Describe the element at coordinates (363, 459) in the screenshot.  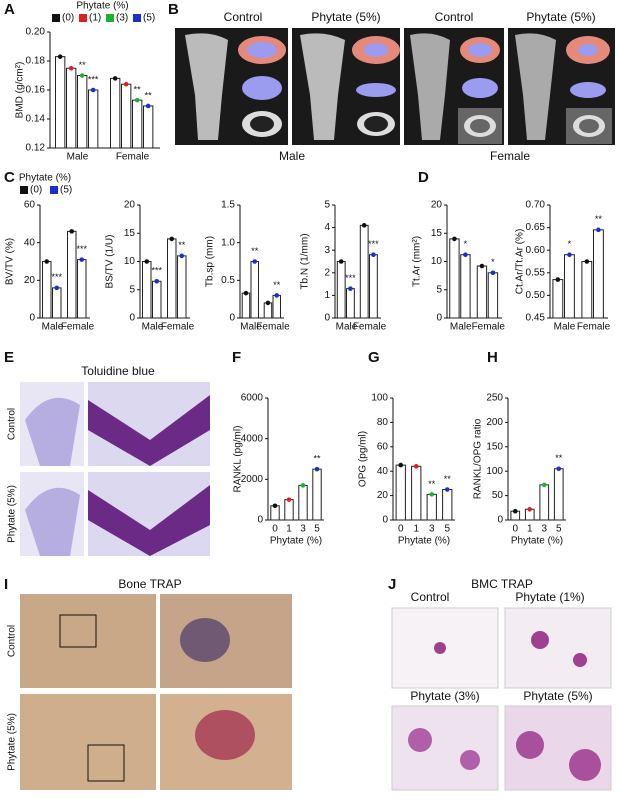
I see `y-axis-label: OPG (pg/ml)` at that location.